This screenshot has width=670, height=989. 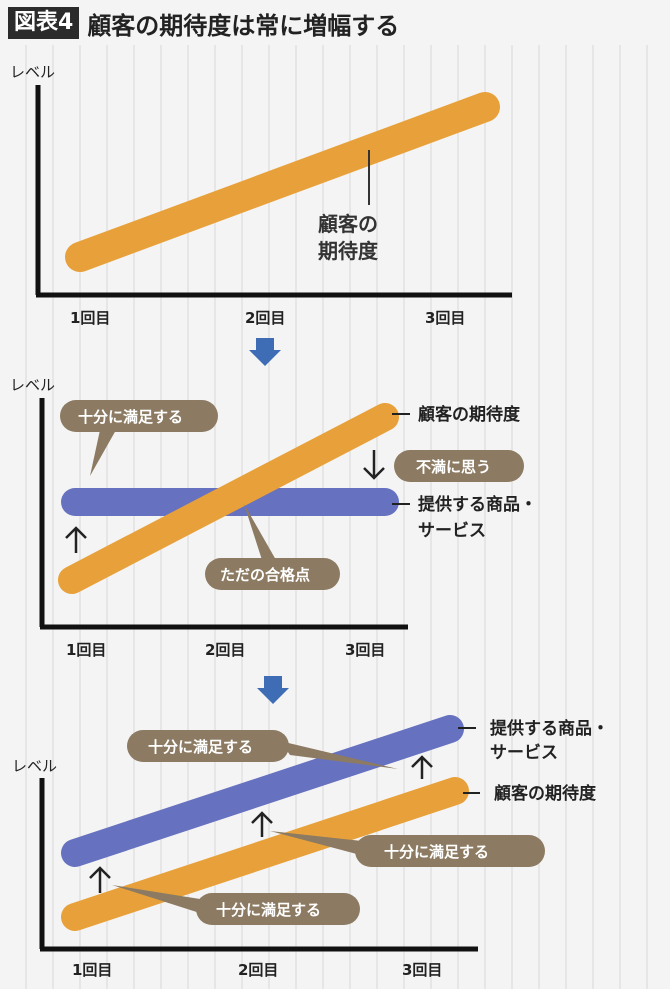 I want to click on bubble-middle-tail, so click(x=319, y=844).